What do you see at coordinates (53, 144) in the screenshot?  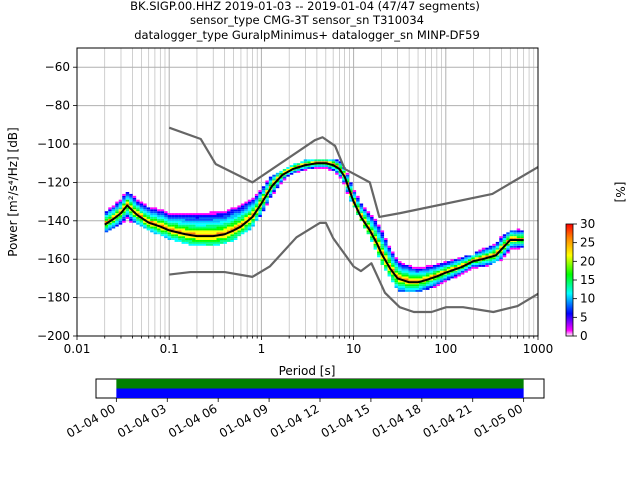 I see `y-tick-label: −100` at bounding box center [53, 144].